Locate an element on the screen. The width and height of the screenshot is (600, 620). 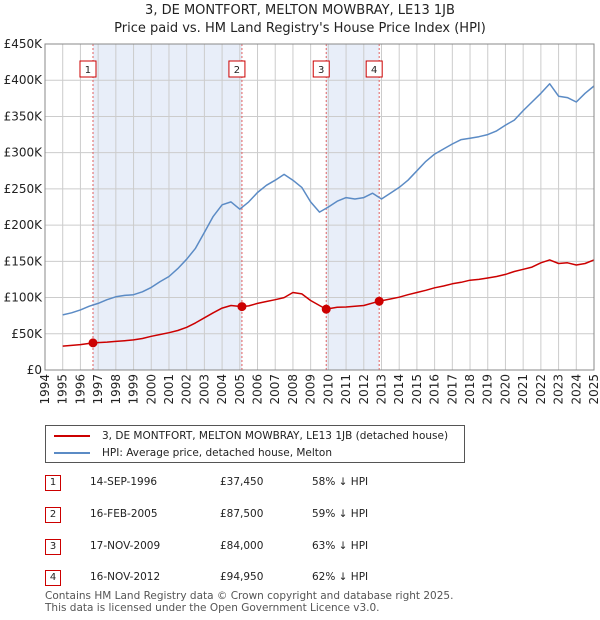
legend-swatch-red is located at coordinates (72, 436).